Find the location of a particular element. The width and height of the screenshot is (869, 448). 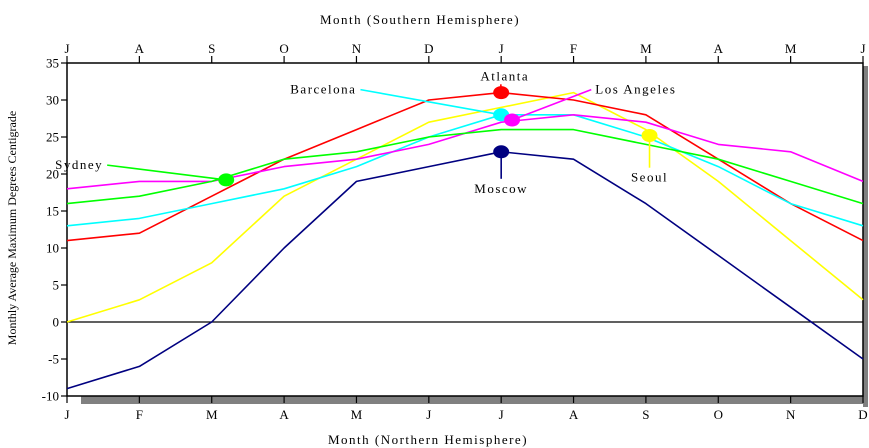

marker-los-angeles is located at coordinates (512, 120).